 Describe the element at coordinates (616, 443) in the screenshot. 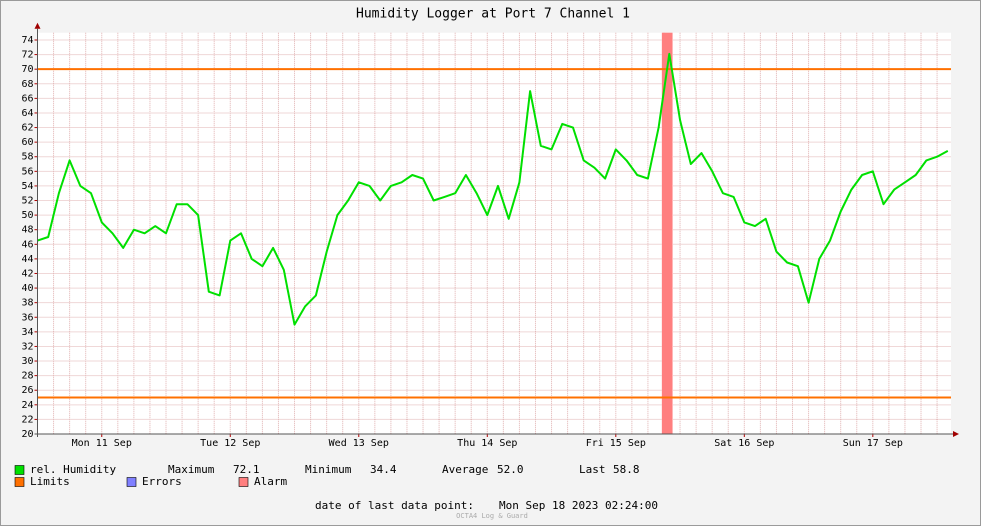

I see `x-tick-label: Fri 15 Sep` at that location.